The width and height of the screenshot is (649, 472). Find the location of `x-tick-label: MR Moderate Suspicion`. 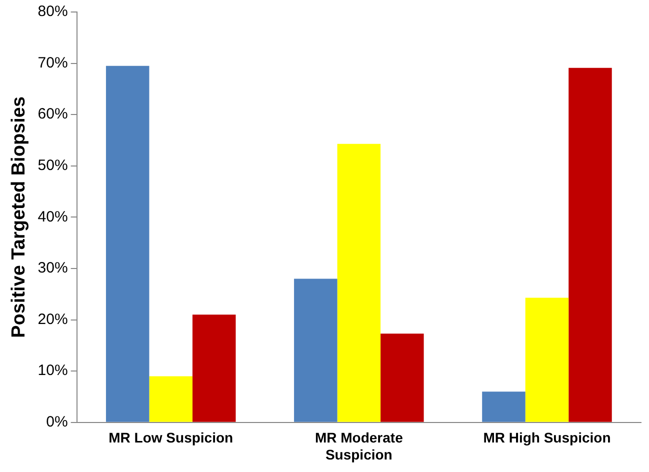

x-tick-label: MR Moderate Suspicion is located at coordinates (359, 446).